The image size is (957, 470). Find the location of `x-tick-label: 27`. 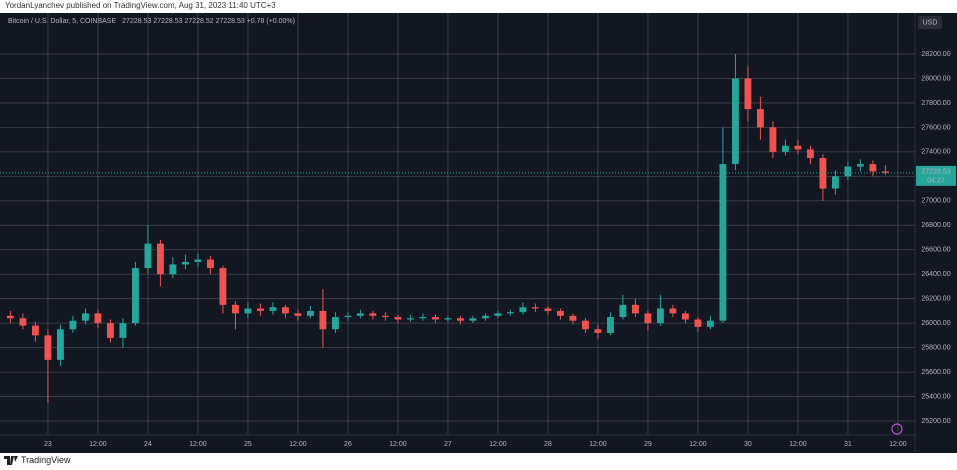

x-tick-label: 27 is located at coordinates (448, 444).